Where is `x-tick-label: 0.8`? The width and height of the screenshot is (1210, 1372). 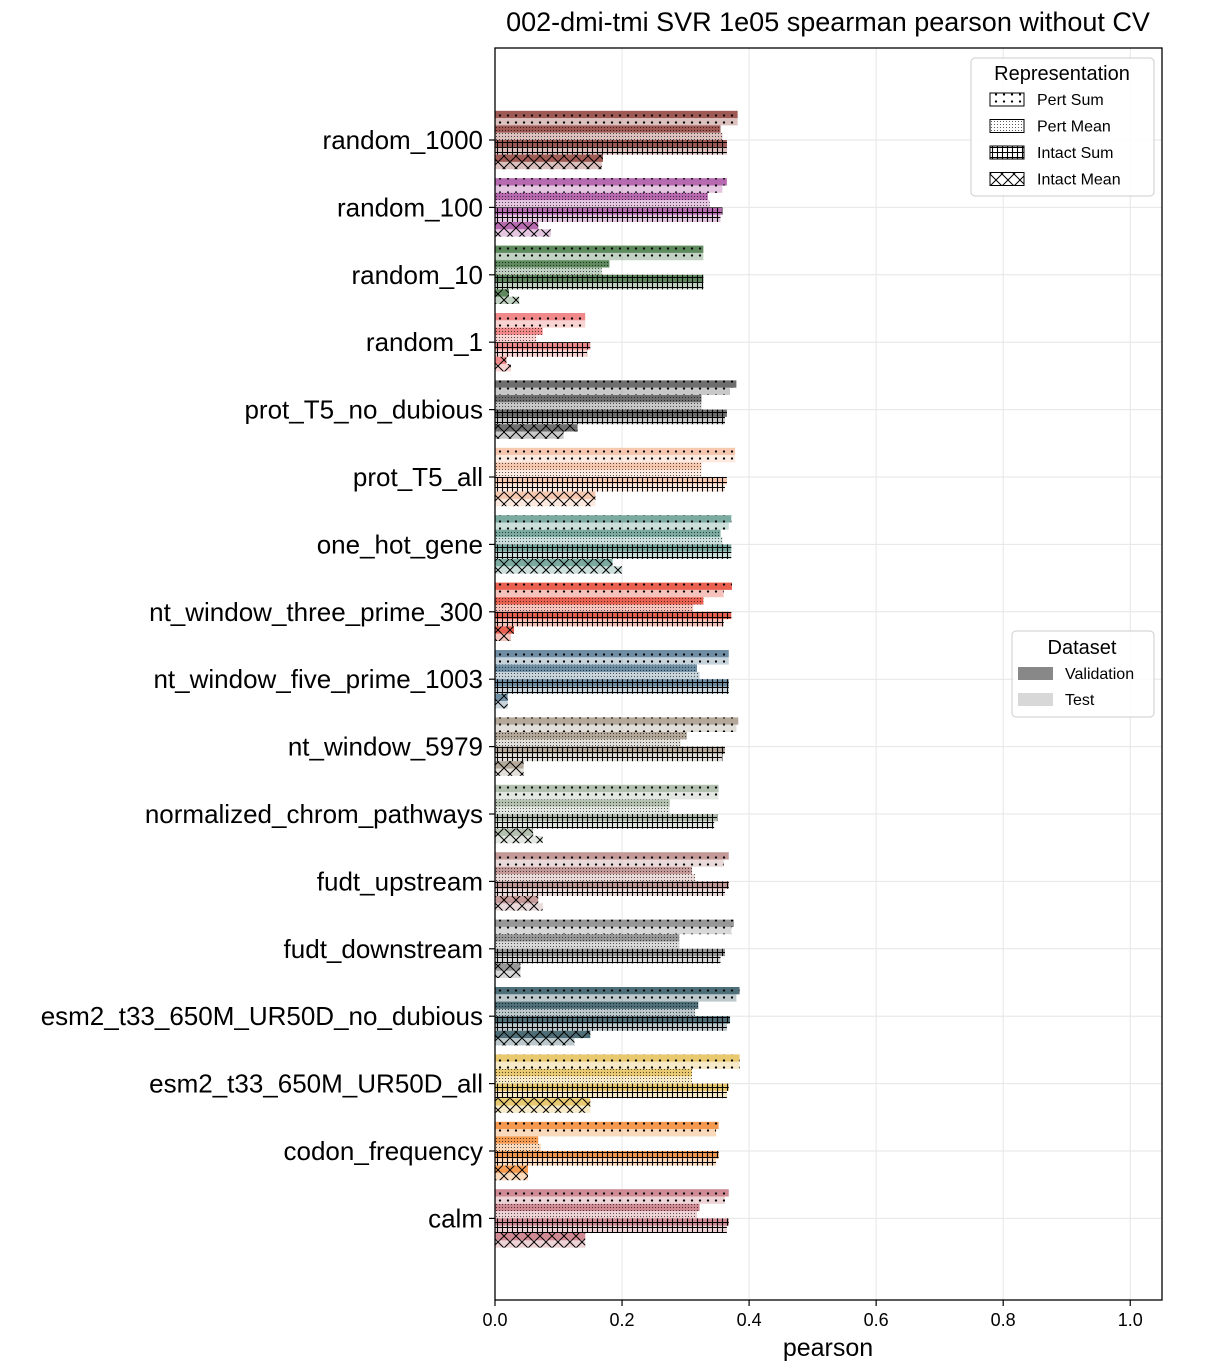 x-tick-label: 0.8 is located at coordinates (1003, 1320).